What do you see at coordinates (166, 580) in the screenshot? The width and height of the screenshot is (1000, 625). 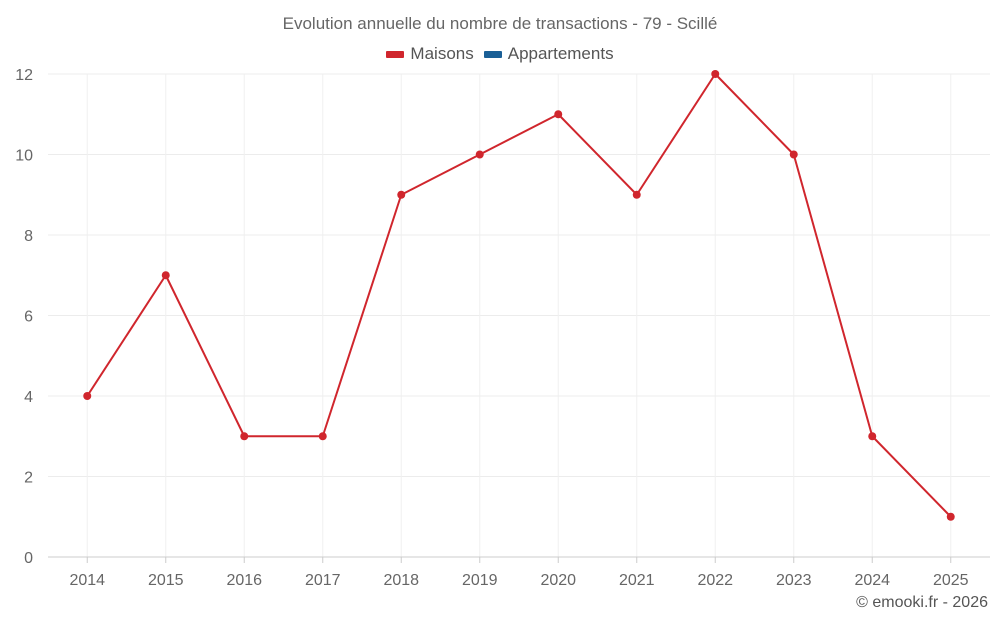 I see `x-tick-label: 2015` at bounding box center [166, 580].